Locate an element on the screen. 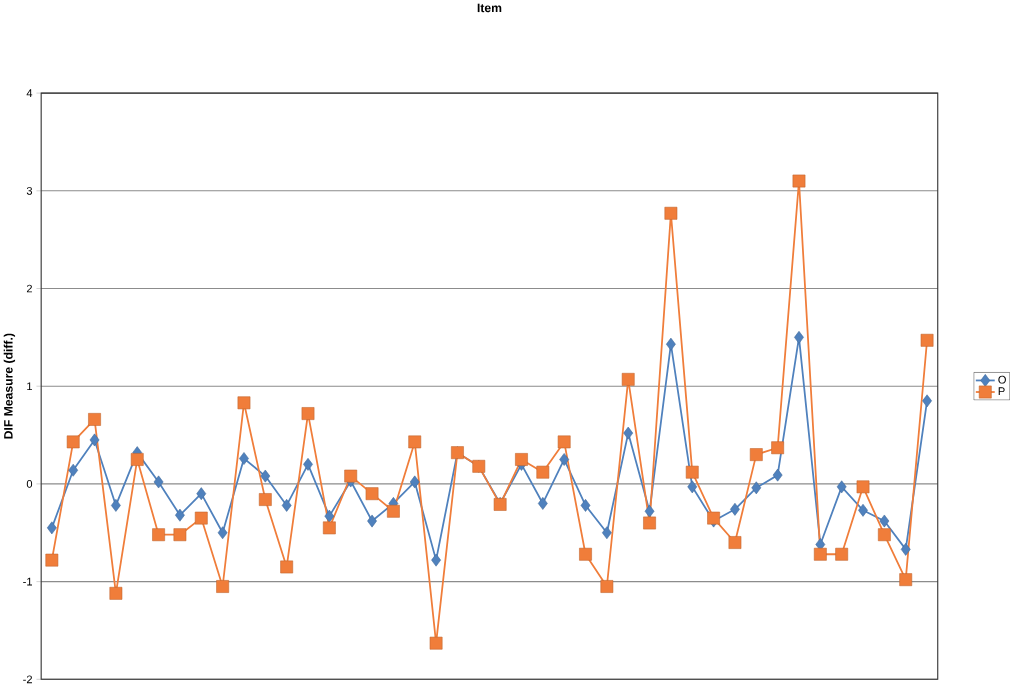 The width and height of the screenshot is (1010, 687). y-tick-label: 0 is located at coordinates (29, 484).